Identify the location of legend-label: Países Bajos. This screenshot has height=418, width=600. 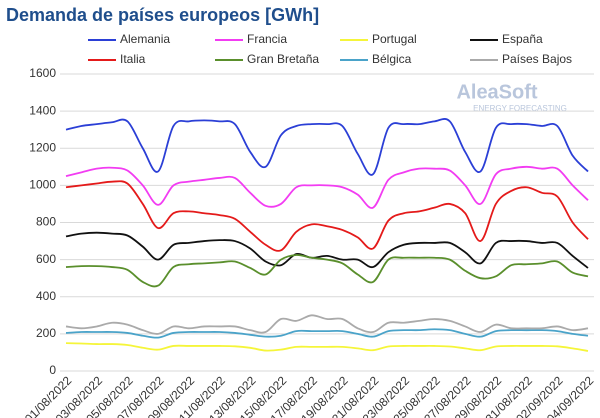
(537, 59).